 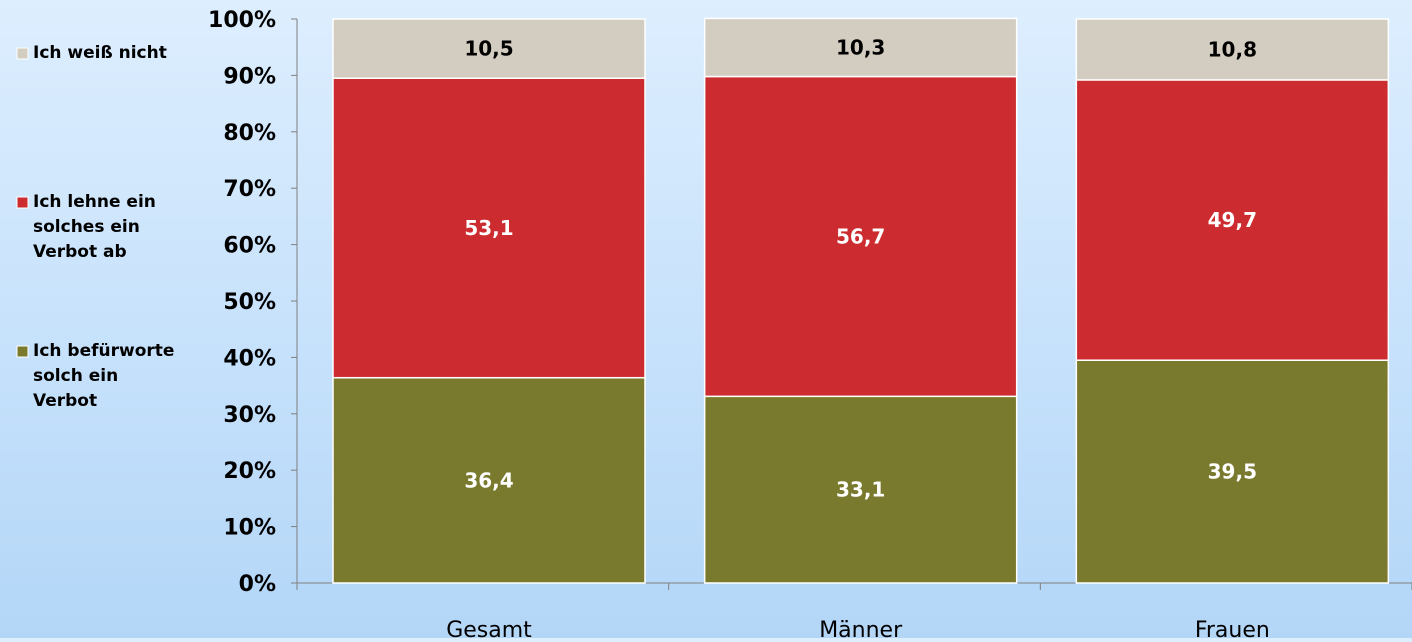 What do you see at coordinates (103, 351) in the screenshot?
I see `legend-label: Ich befürworte` at bounding box center [103, 351].